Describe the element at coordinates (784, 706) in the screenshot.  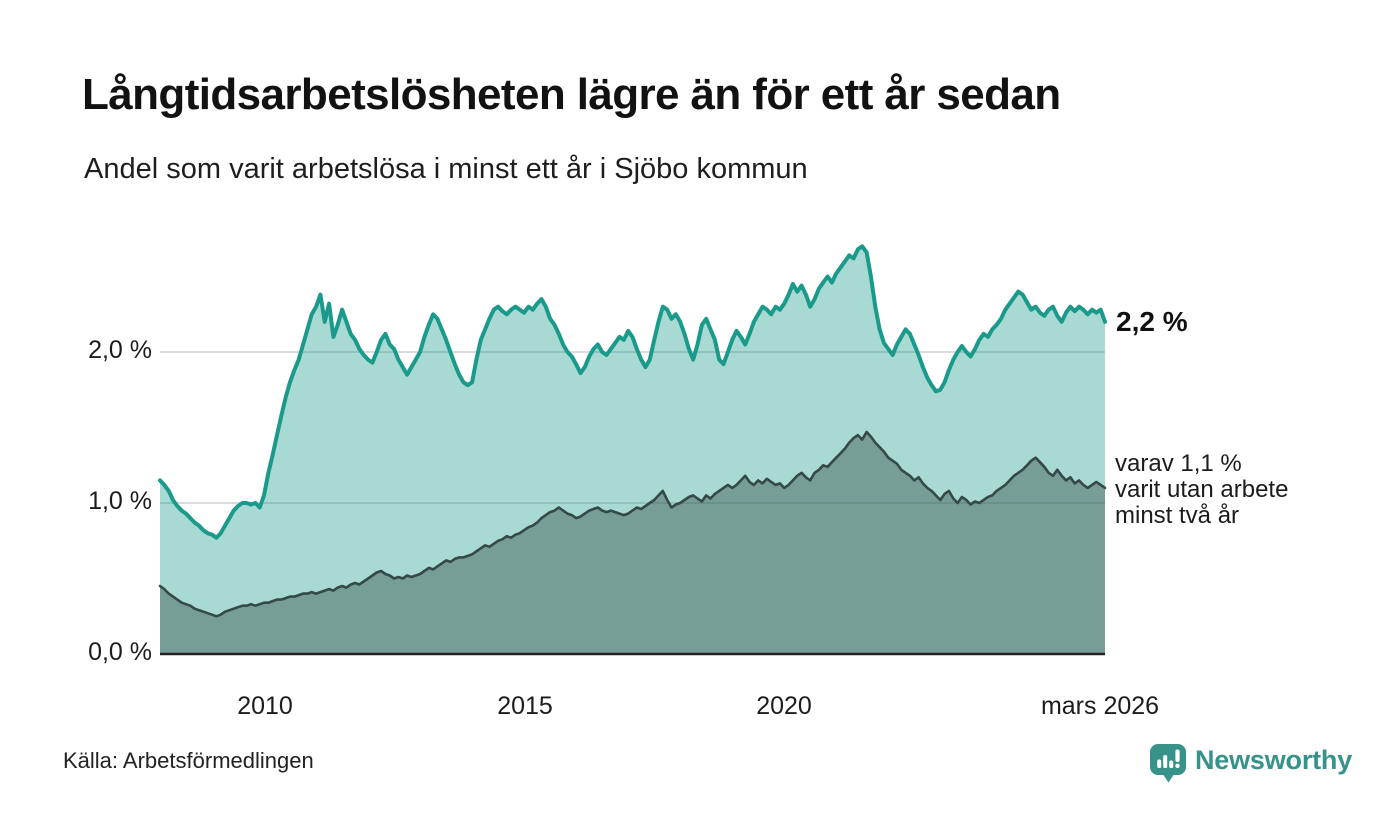
I see `x-axis-tick-2020: 2020` at that location.